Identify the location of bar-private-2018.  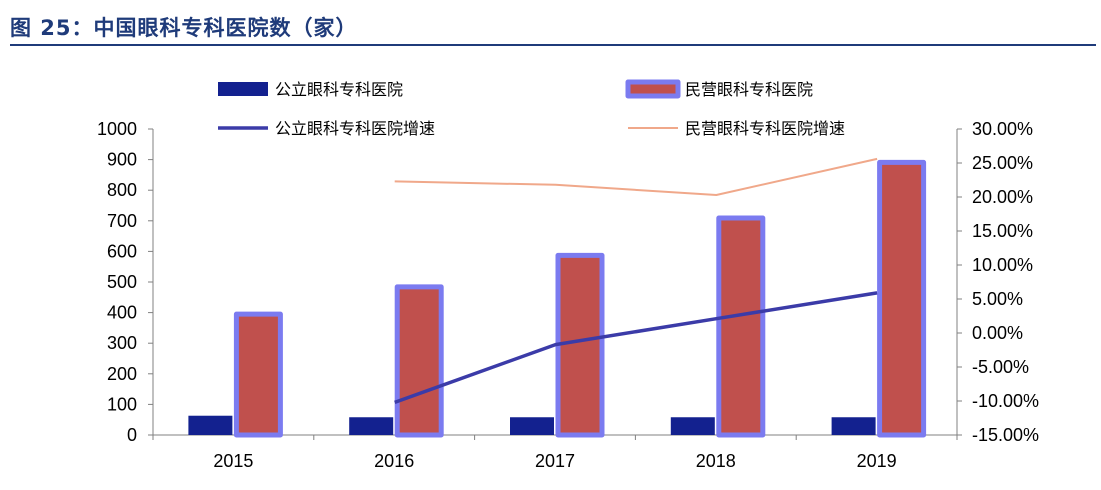
(741, 326).